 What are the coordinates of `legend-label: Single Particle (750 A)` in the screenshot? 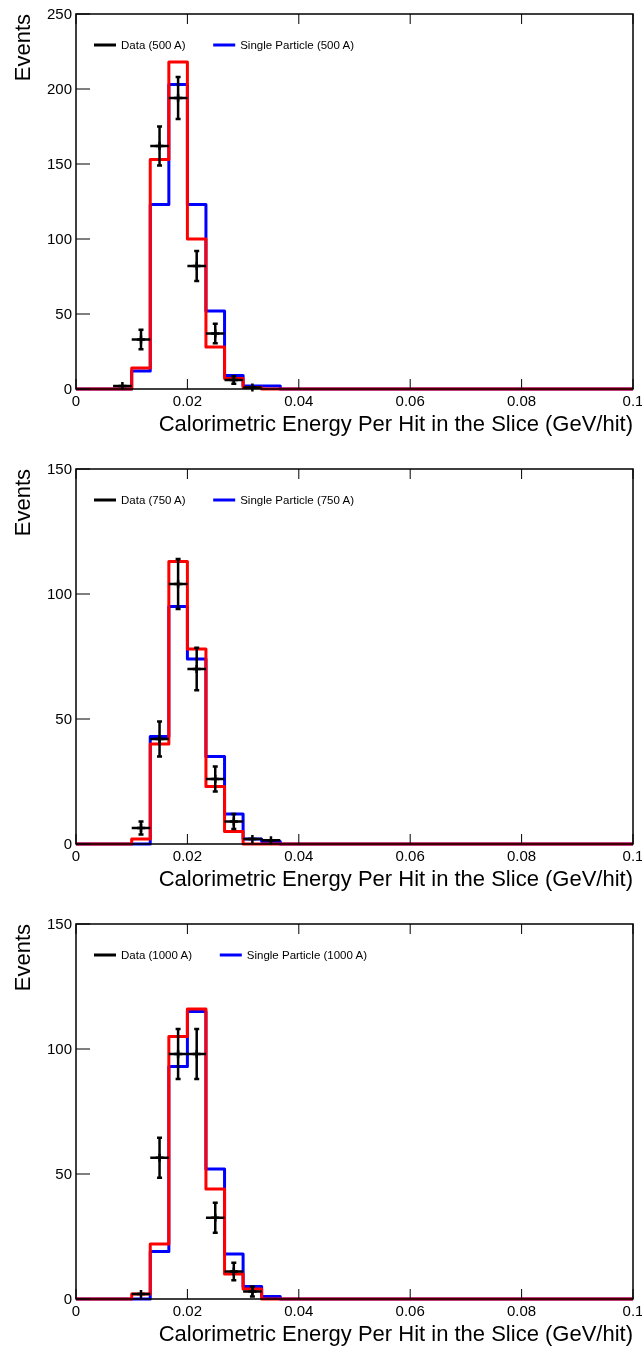 It's located at (297, 500).